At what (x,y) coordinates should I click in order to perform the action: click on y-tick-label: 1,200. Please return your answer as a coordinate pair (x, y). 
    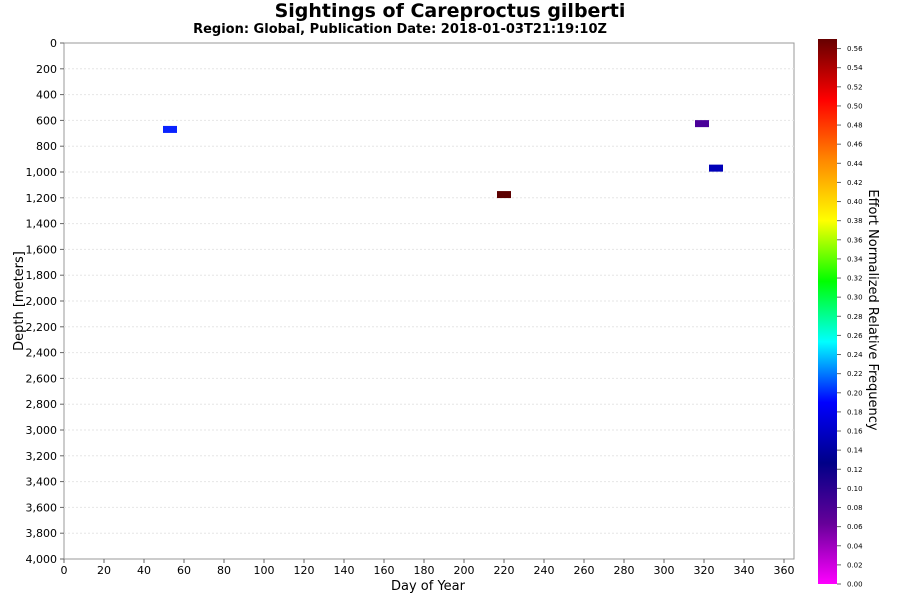
    Looking at the image, I should click on (42, 198).